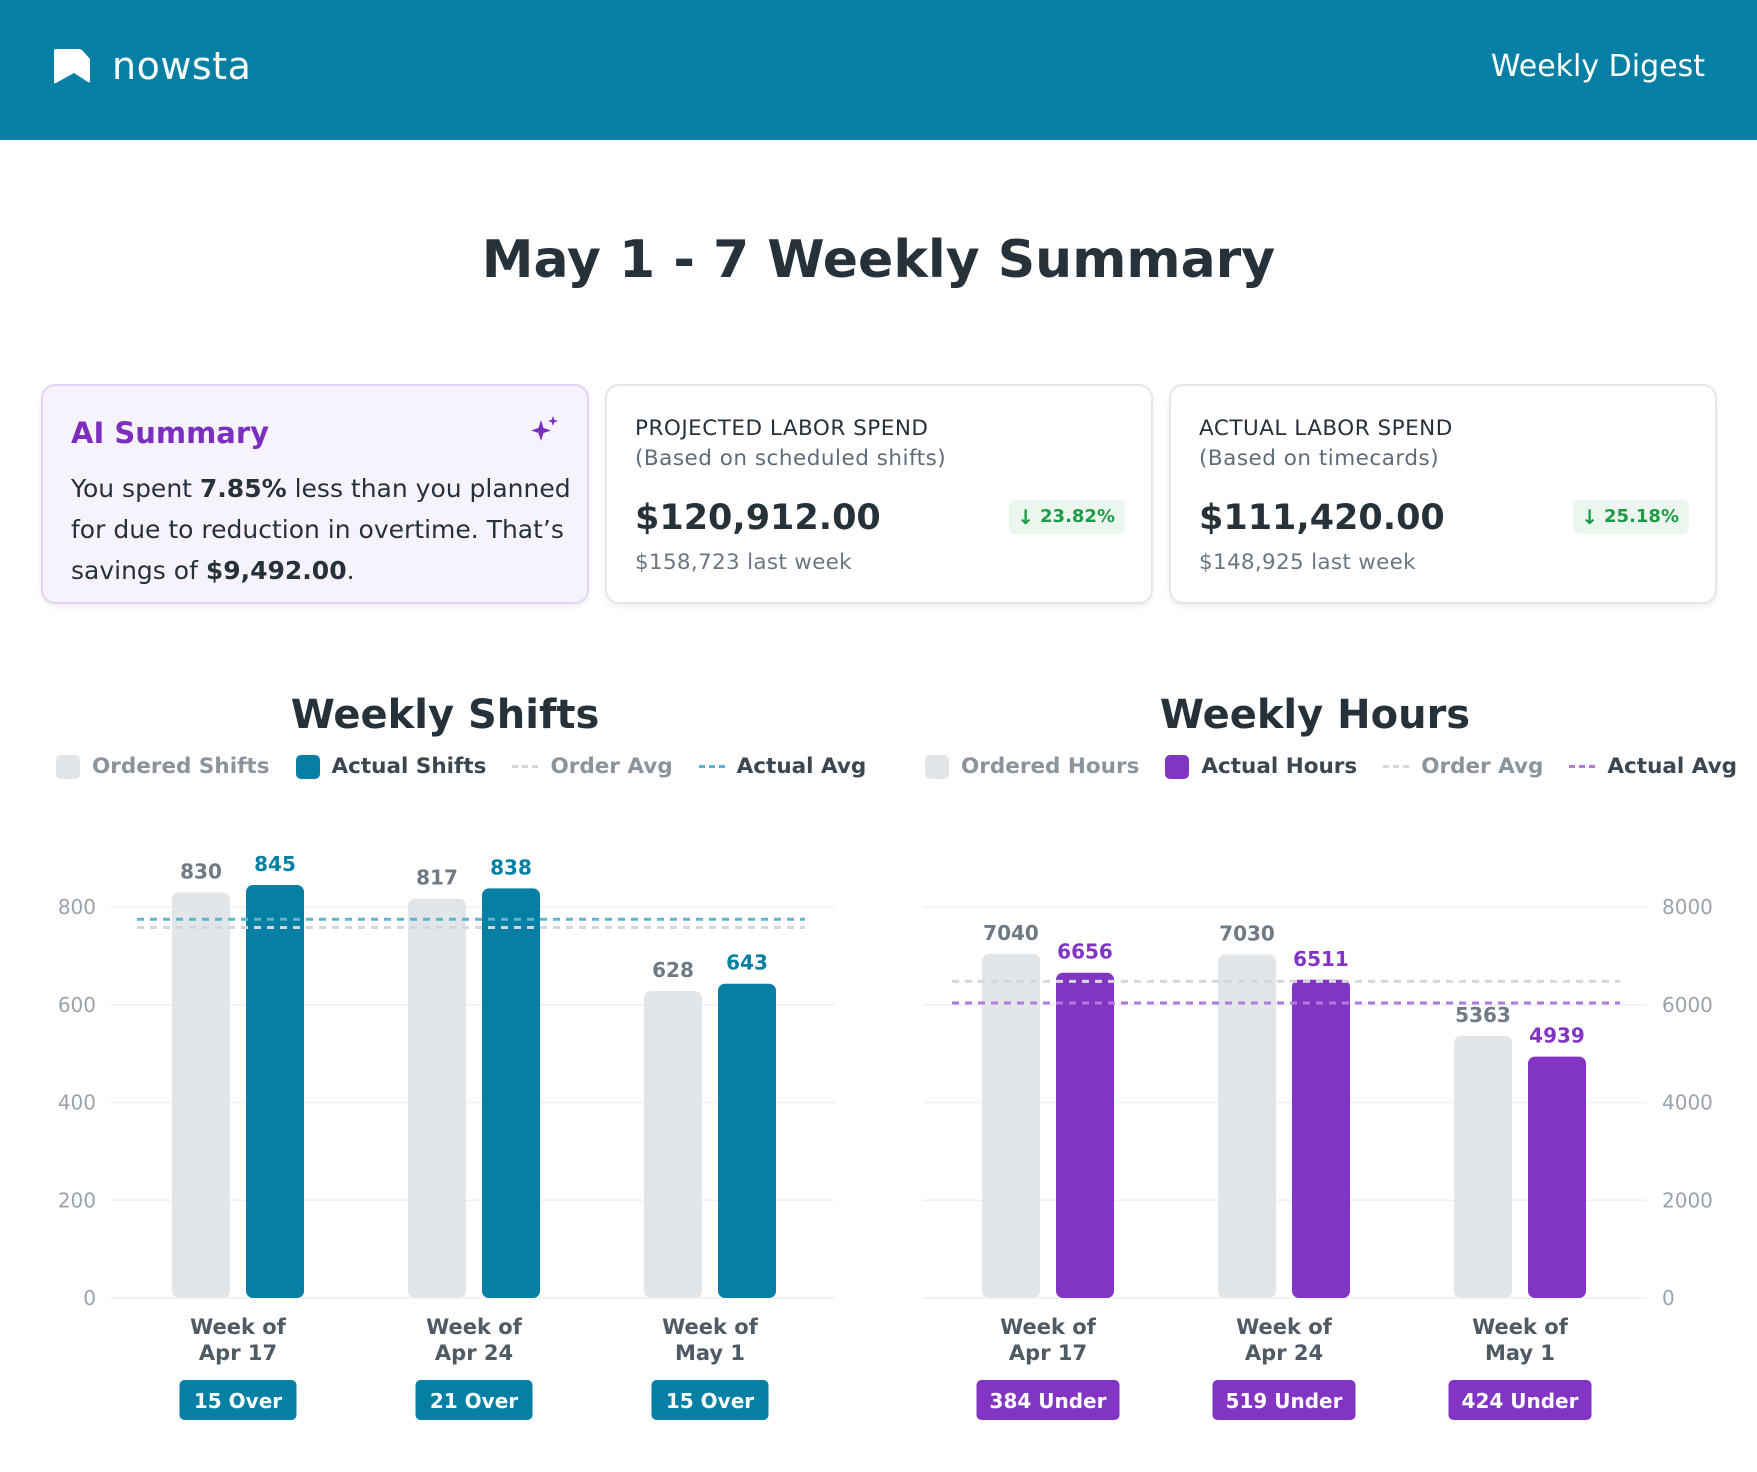 The height and width of the screenshot is (1472, 1757). Describe the element at coordinates (878, 70) in the screenshot. I see `header-bar: nowsta Weekly Digest` at that location.